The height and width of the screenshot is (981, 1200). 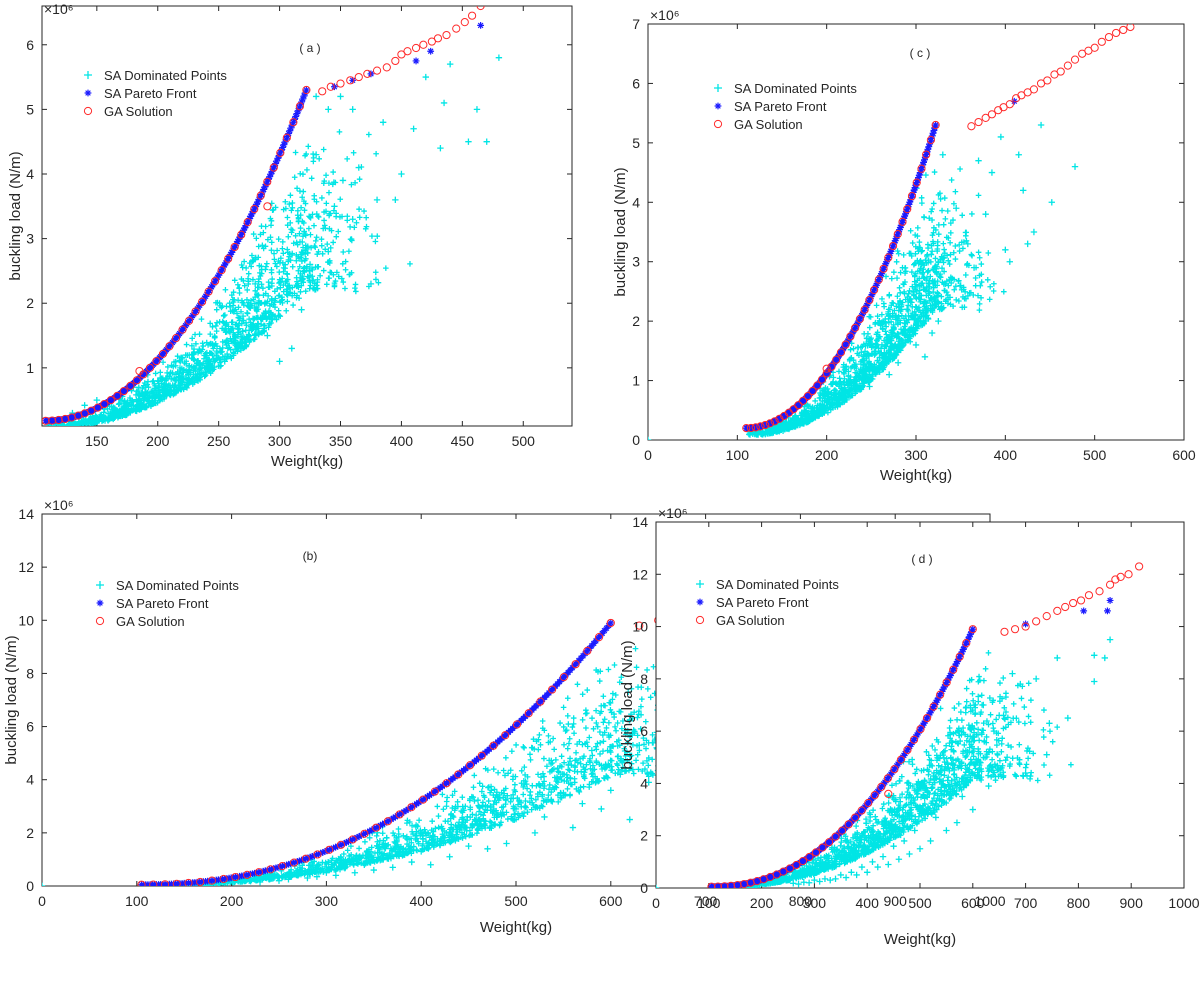 What do you see at coordinates (26, 620) in the screenshot?
I see `y-tick-label: 10` at bounding box center [26, 620].